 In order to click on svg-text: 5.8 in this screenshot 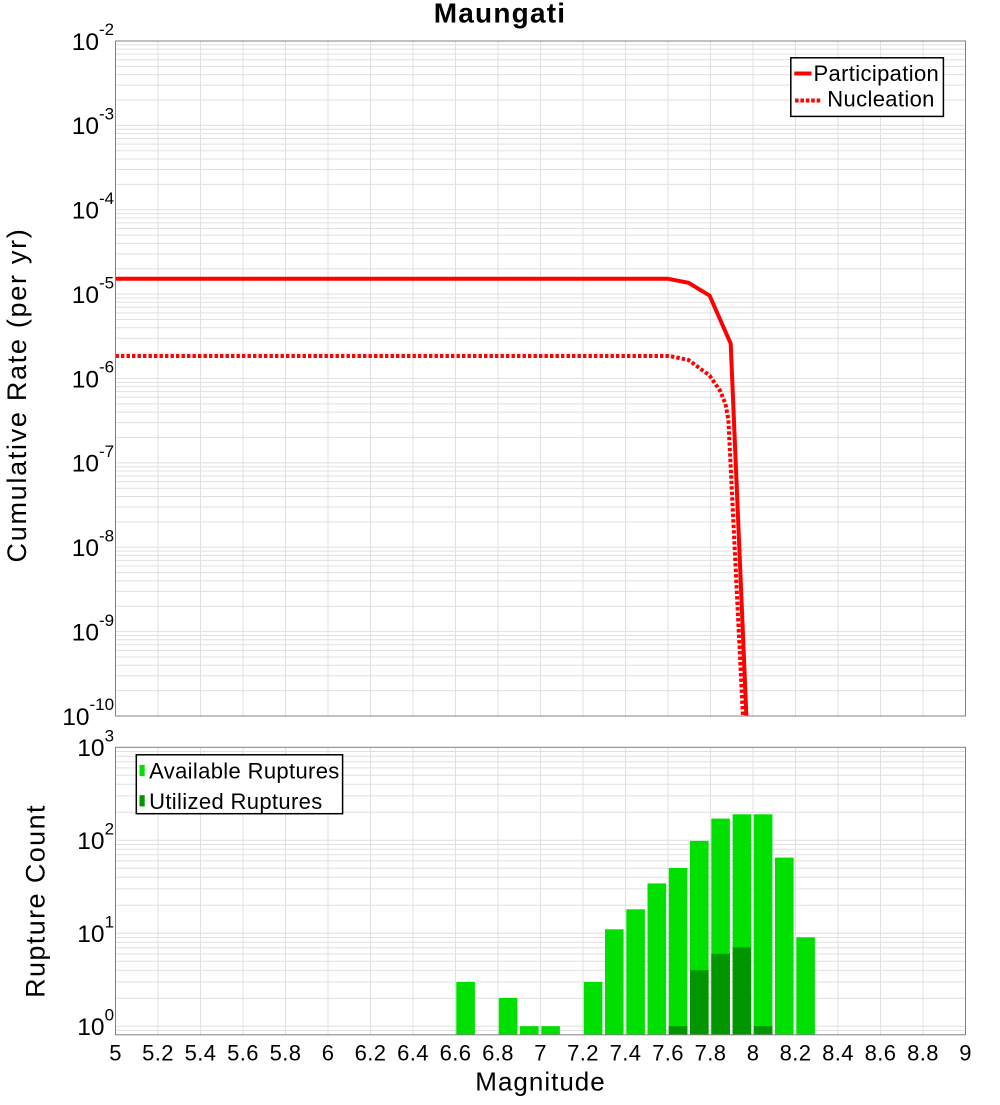, I will do `click(286, 1053)`.